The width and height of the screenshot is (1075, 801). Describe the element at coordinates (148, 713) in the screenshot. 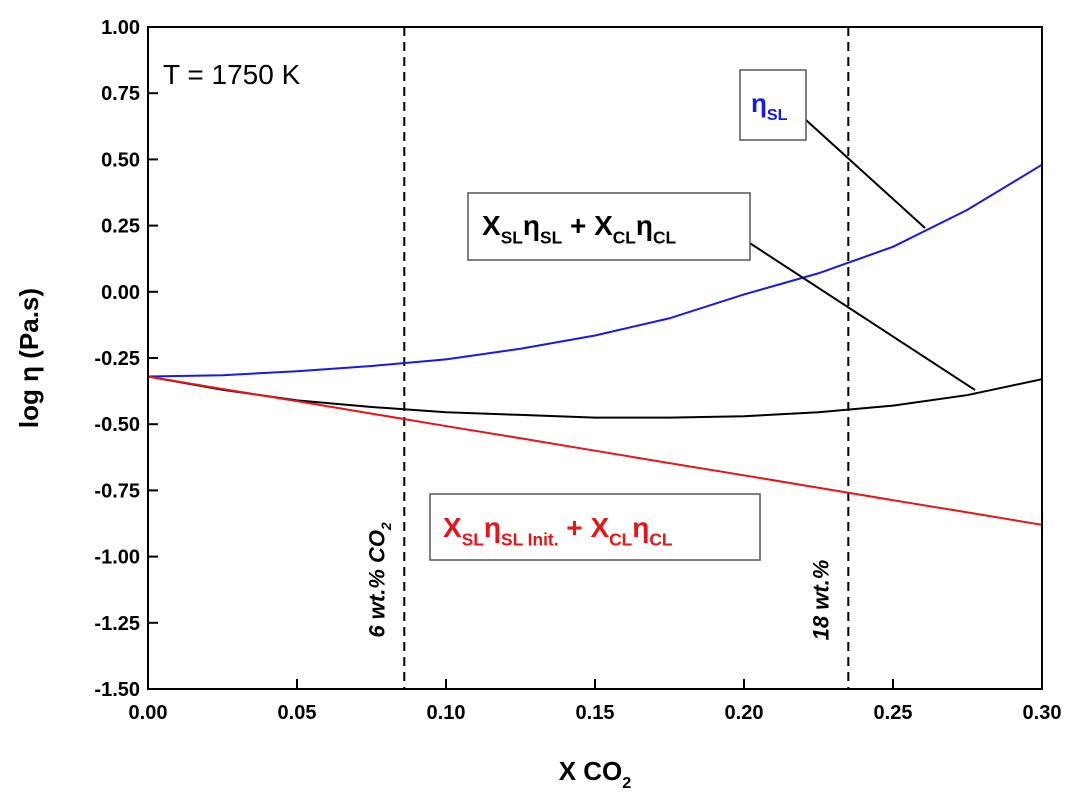

I see `x-tick-label: 0.00` at that location.